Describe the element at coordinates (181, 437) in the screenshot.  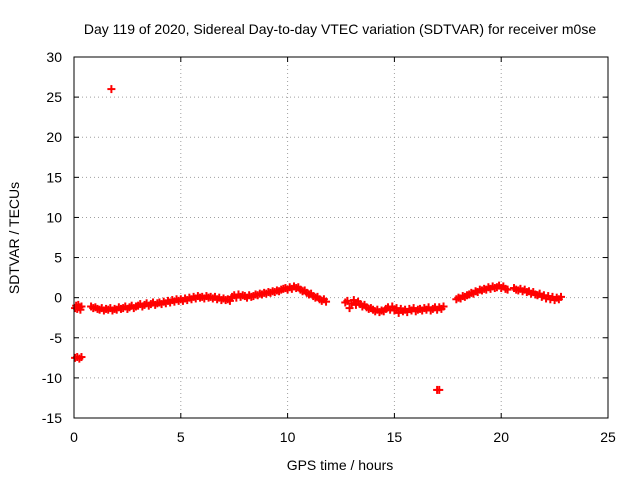
I see `x-tick-label: 5` at that location.